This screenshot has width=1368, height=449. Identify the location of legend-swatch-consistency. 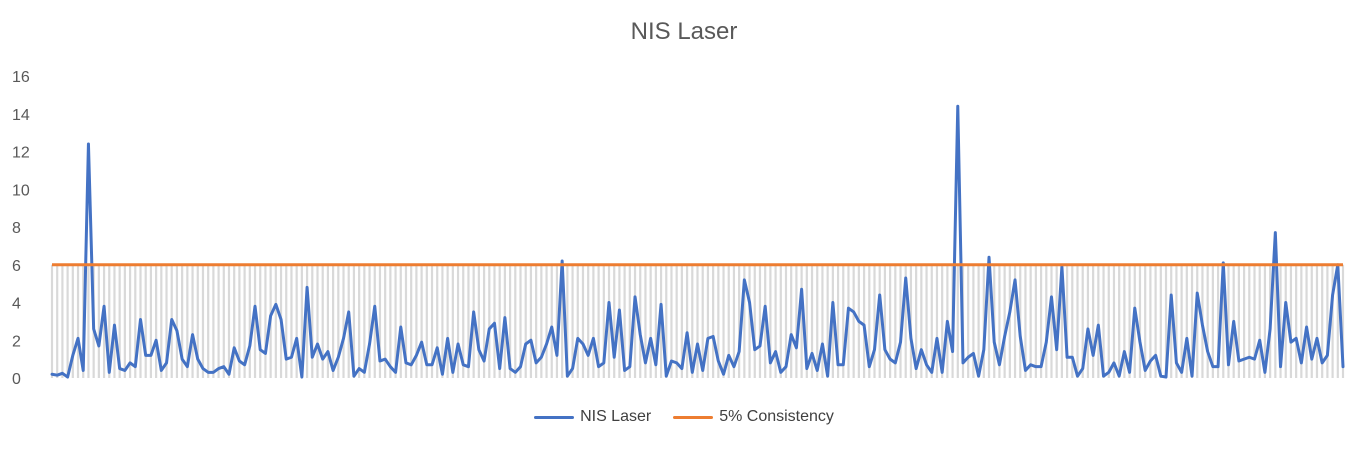
(693, 417).